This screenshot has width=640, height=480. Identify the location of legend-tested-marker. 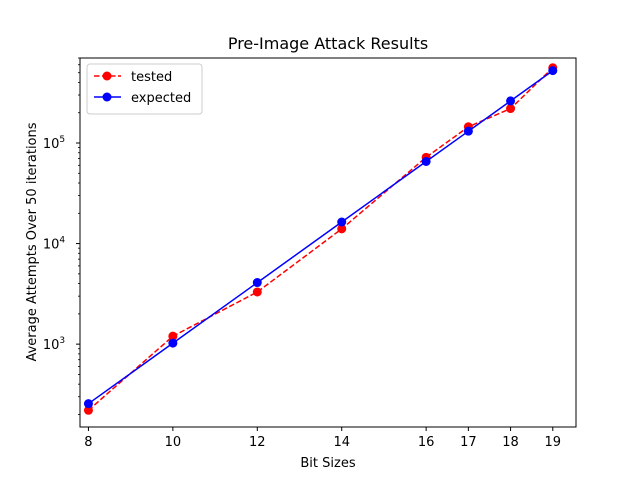
(107, 76).